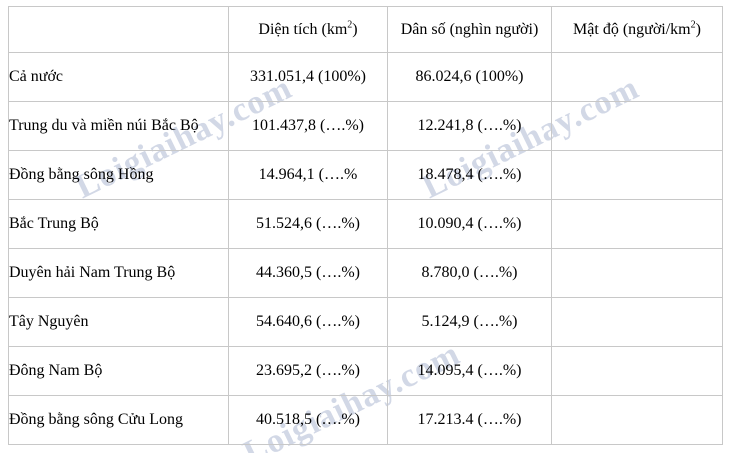 This screenshot has height=453, width=730. Describe the element at coordinates (308, 322) in the screenshot. I see `area-cell: 54.640,6 (….%)` at that location.